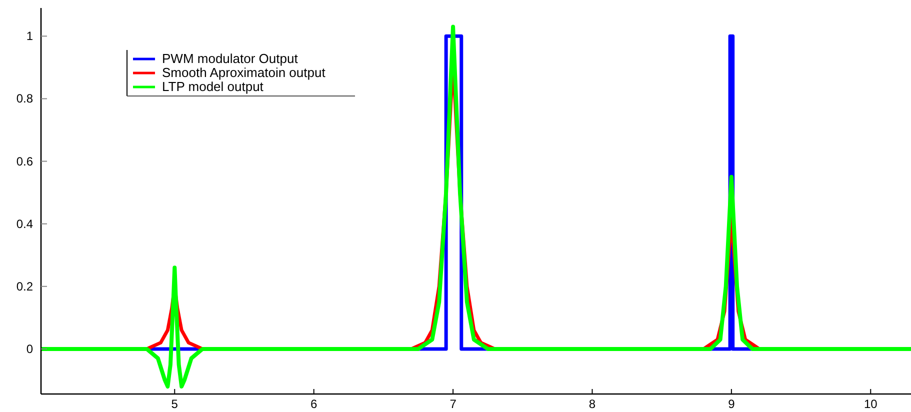 The image size is (911, 412). I want to click on y-tick-label: 0.4, so click(25, 223).